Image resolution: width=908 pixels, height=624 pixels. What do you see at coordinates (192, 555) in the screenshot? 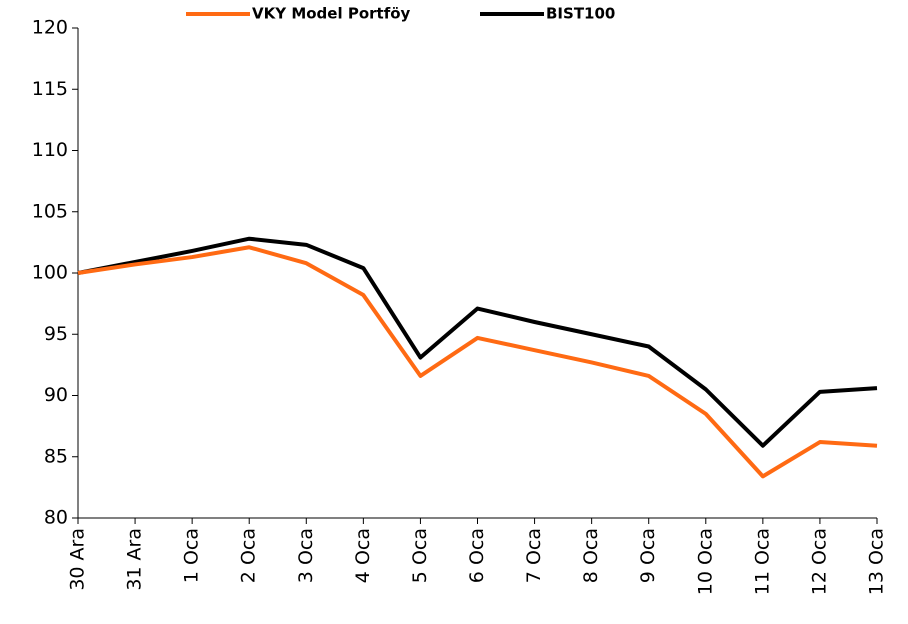
I see `x-tick-label: 1 Oca` at bounding box center [192, 555].